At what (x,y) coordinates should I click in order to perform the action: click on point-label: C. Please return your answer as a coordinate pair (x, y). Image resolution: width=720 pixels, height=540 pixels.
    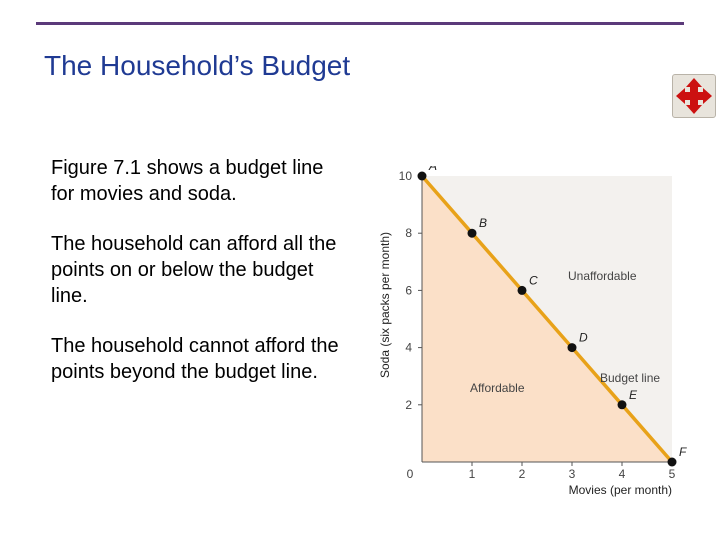
    Looking at the image, I should click on (533, 280).